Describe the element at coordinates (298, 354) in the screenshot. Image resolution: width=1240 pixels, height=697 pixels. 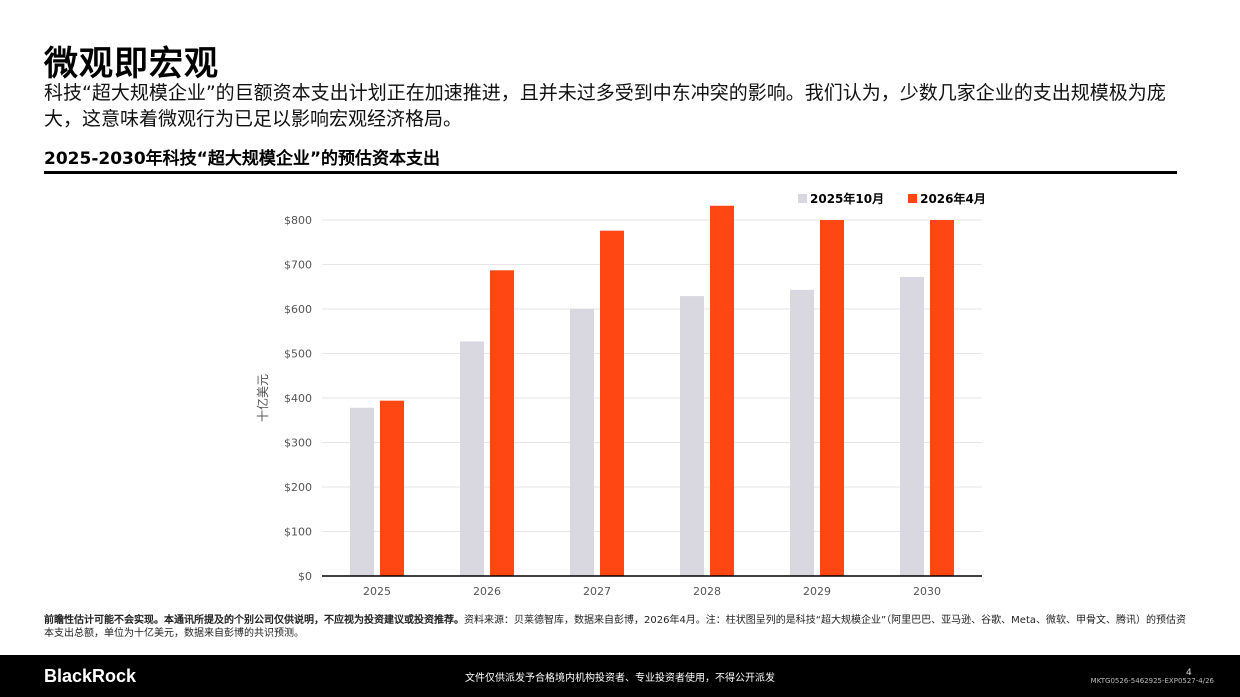
I see `y-tick-label: $500` at that location.